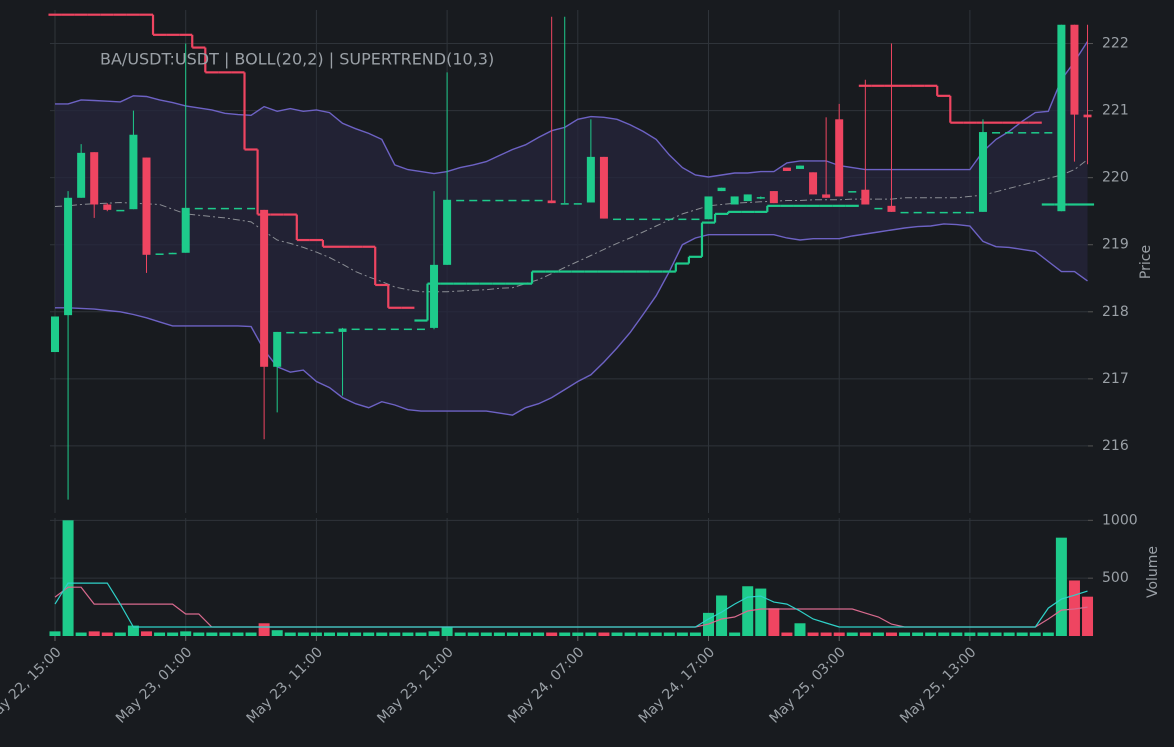  I want to click on volume-ma-slow, so click(571, 607).